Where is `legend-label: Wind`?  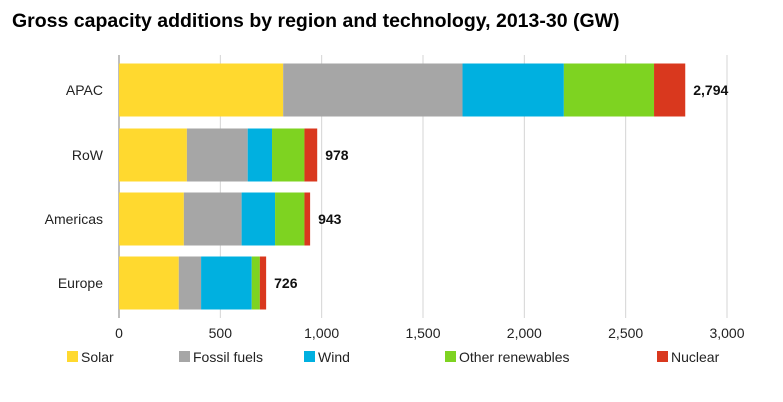
legend-label: Wind is located at coordinates (334, 357).